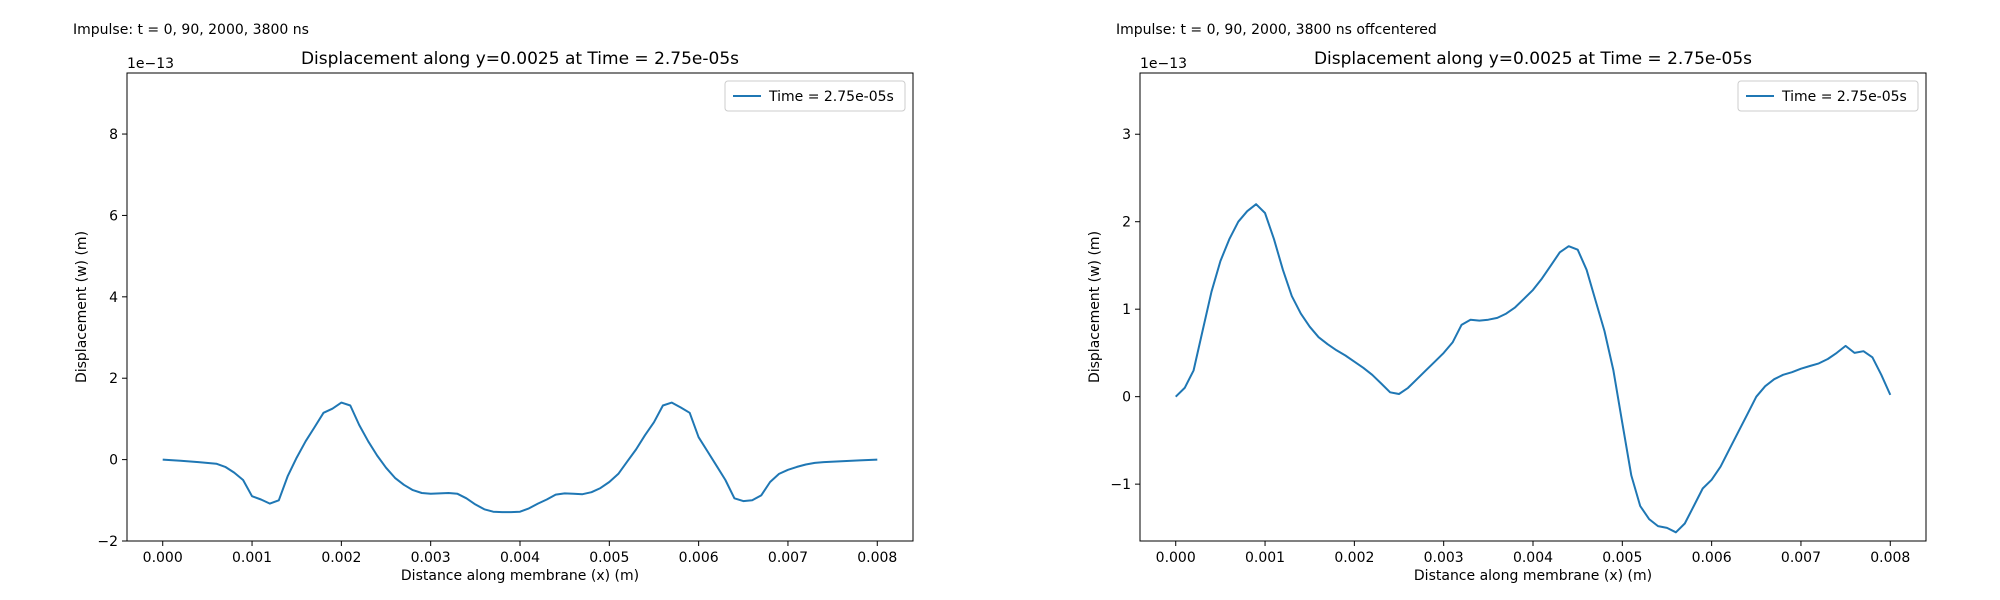 The width and height of the screenshot is (2000, 600). What do you see at coordinates (1126, 310) in the screenshot?
I see `y-tick-label: 1` at bounding box center [1126, 310].